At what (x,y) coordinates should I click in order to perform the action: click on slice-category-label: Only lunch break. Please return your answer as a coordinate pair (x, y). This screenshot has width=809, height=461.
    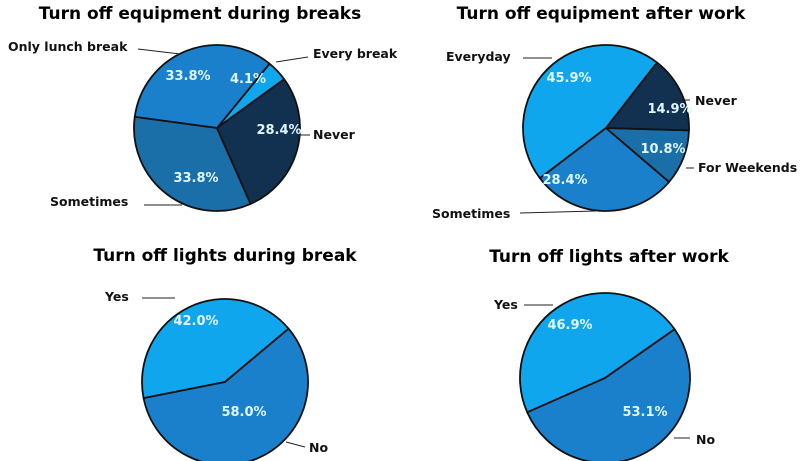
    Looking at the image, I should click on (68, 46).